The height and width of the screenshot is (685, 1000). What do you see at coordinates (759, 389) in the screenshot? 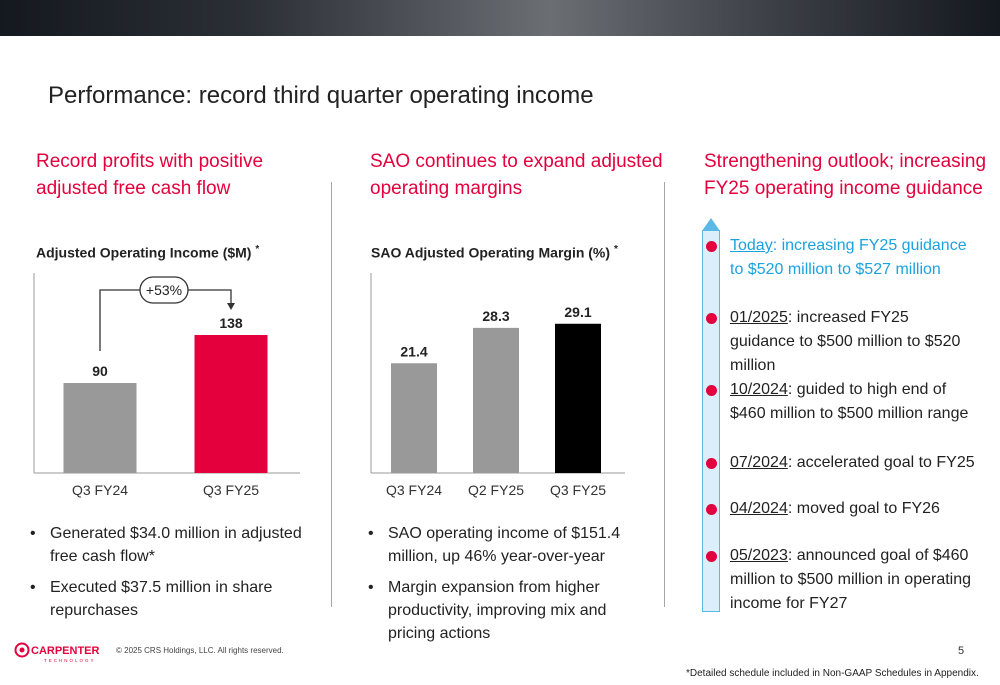
I see `timeline-date: 10/2024` at bounding box center [759, 389].